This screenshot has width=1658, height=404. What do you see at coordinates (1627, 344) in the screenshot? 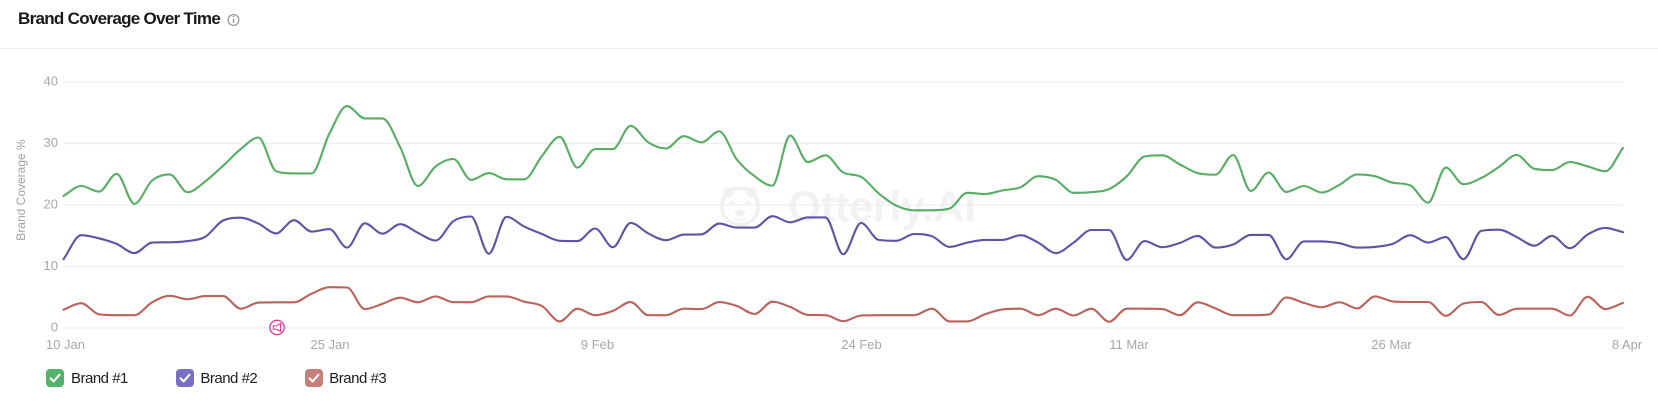
I see `svg-text: 8 Apr` at bounding box center [1627, 344].